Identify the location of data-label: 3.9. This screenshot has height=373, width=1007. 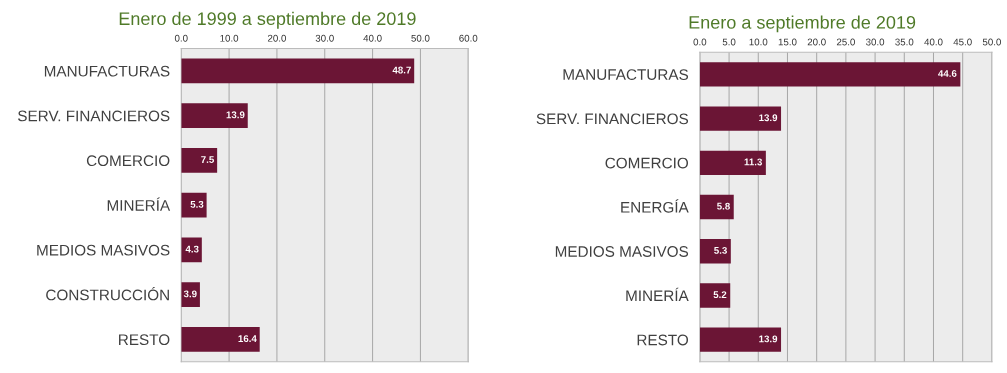
(190, 294).